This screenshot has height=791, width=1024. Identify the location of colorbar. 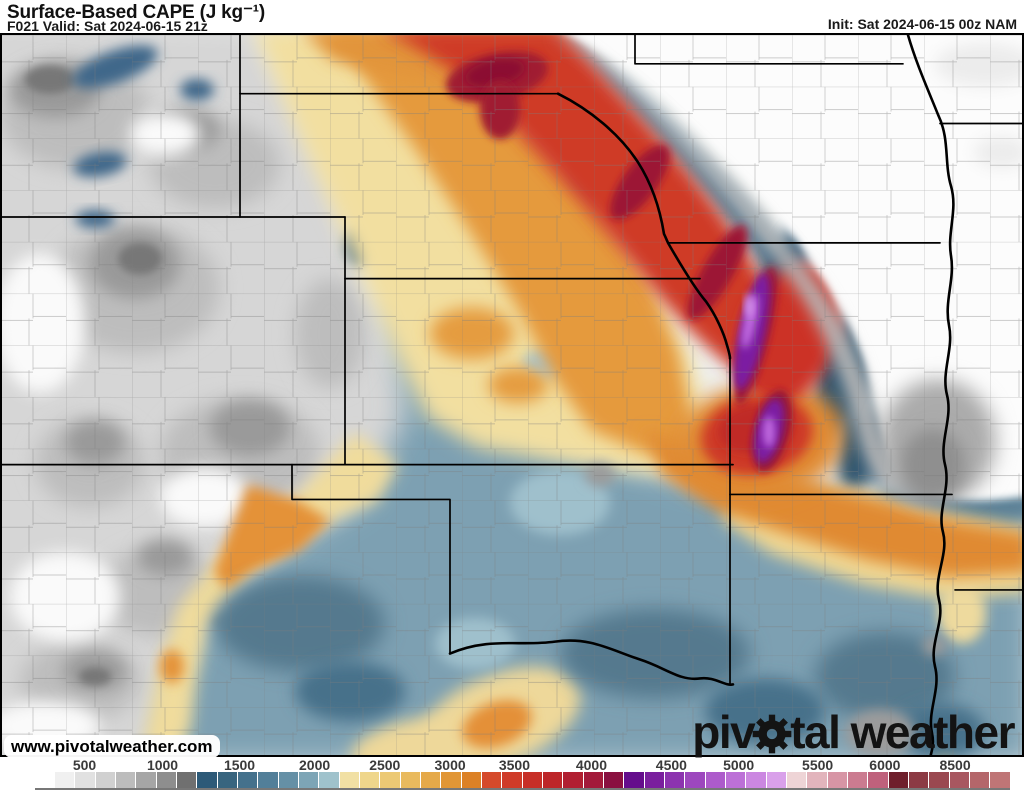
(522, 781).